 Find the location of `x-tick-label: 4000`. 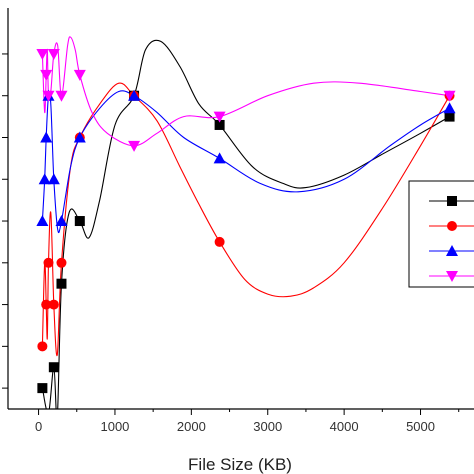

x-tick-label: 4000 is located at coordinates (344, 426).